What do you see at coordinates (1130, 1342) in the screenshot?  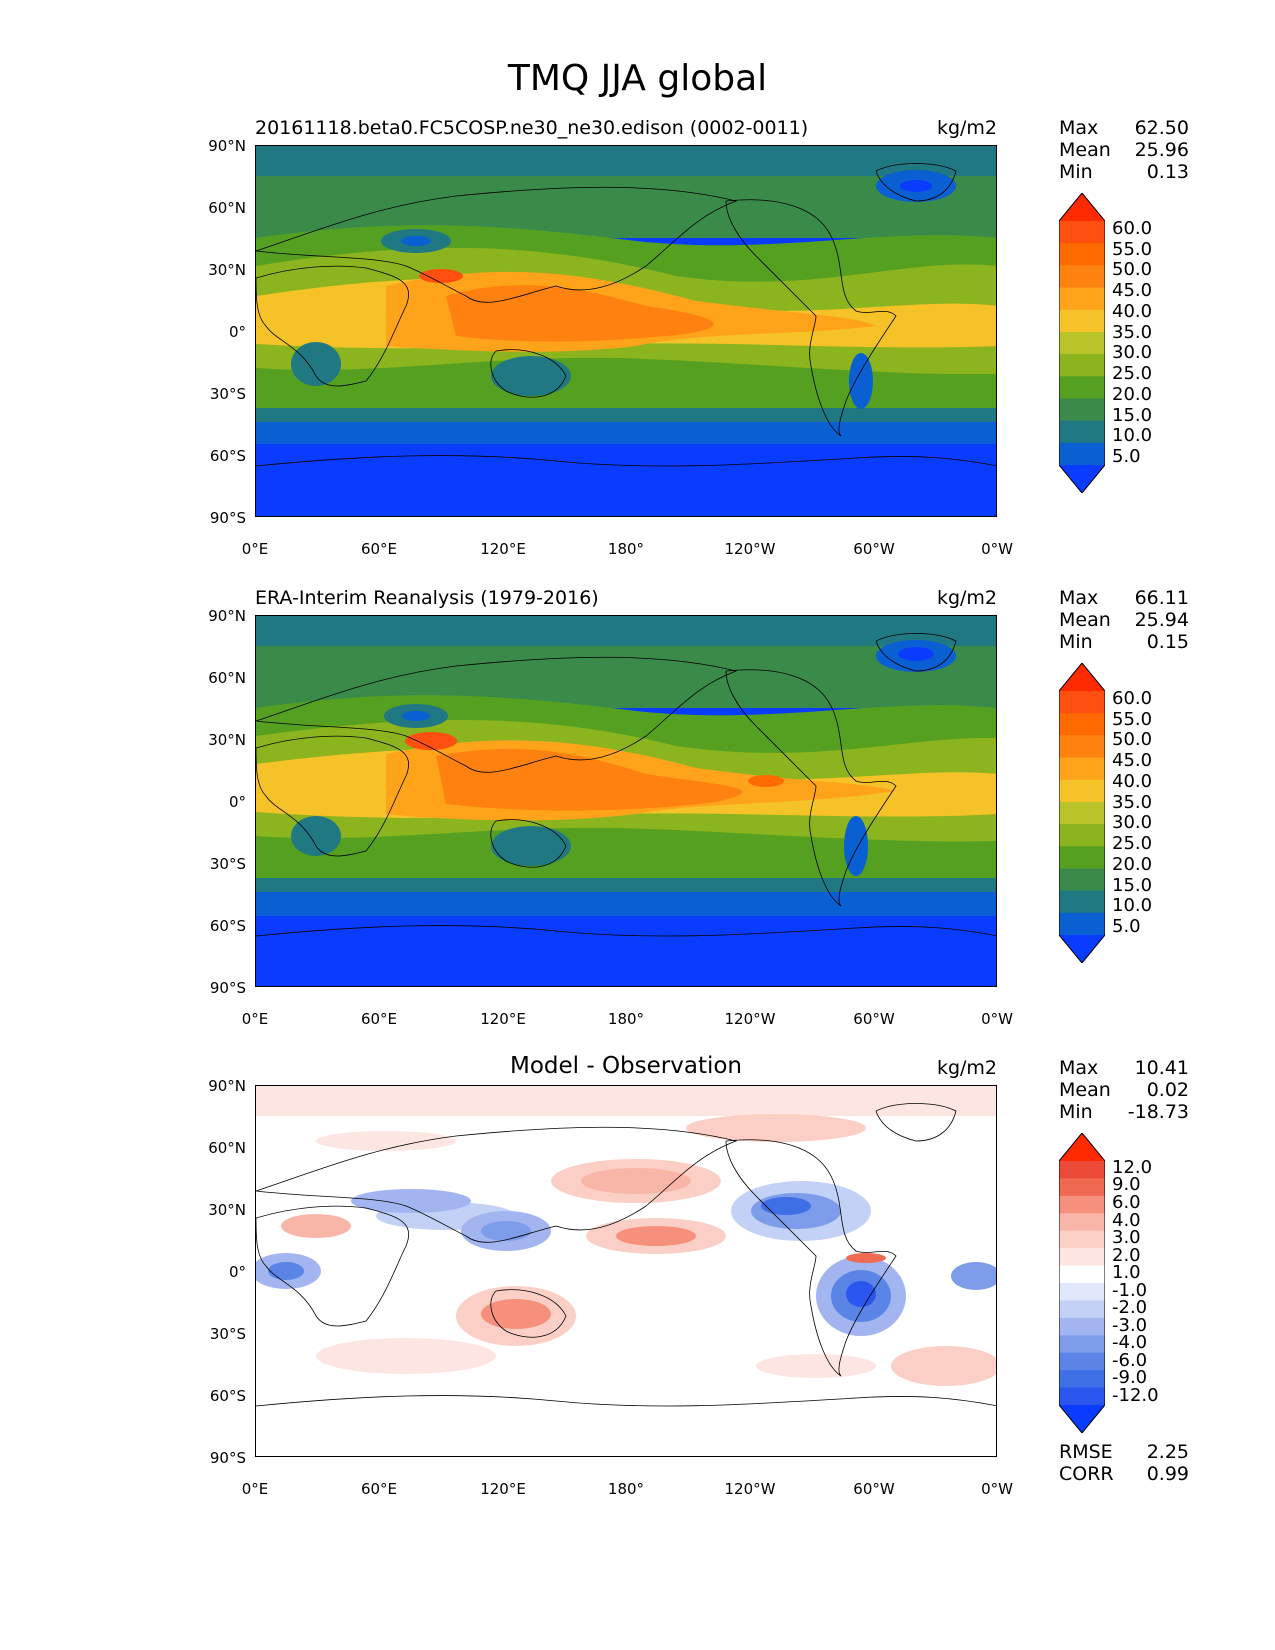 I see `colorbar-label: -4.0` at bounding box center [1130, 1342].